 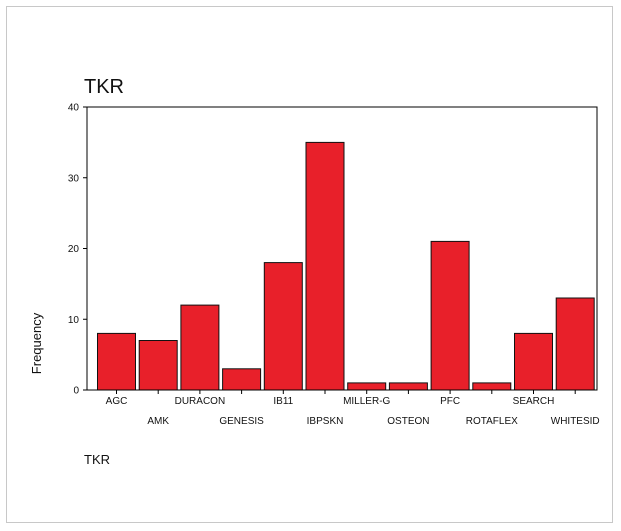 What do you see at coordinates (97, 459) in the screenshot?
I see `x-axis-label: TKR` at bounding box center [97, 459].